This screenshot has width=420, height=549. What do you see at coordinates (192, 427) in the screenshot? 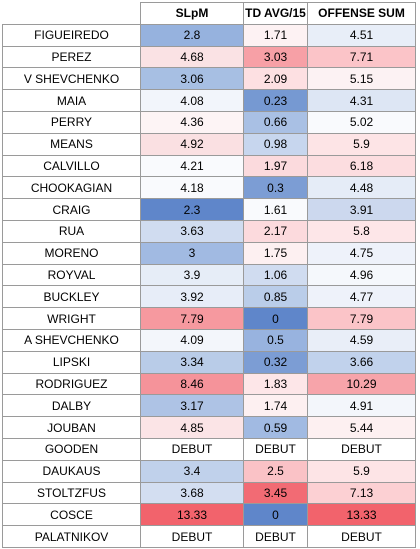
I see `slpm-cell: 4.85` at bounding box center [192, 427].